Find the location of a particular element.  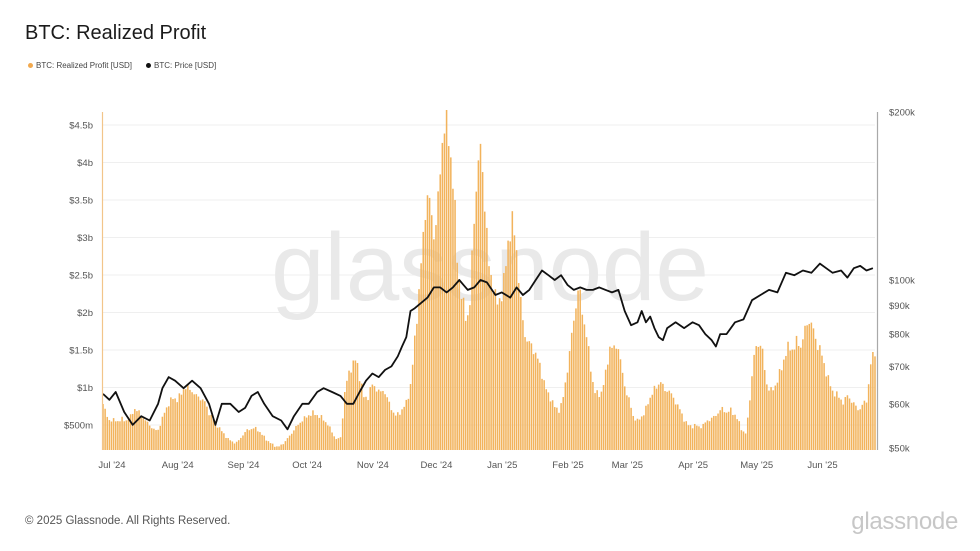

right-tick-label: $60k is located at coordinates (899, 404).